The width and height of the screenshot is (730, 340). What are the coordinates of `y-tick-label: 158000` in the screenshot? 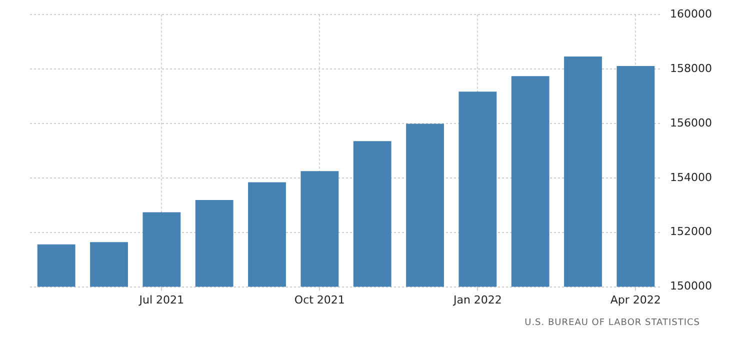 It's located at (691, 68).